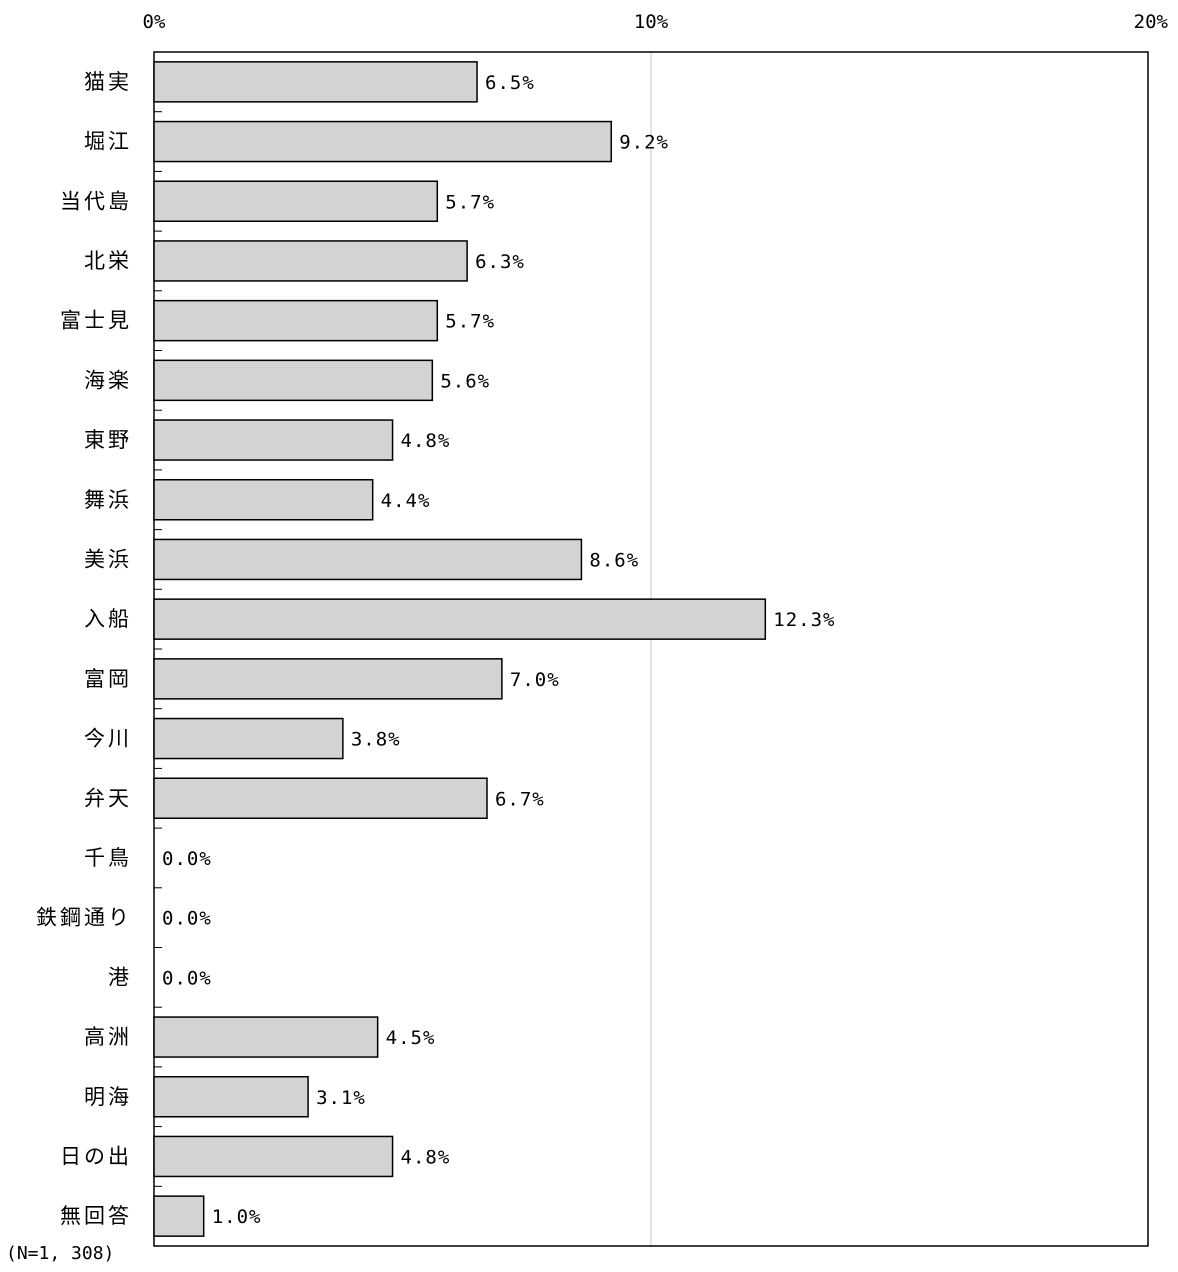 Image resolution: width=1178 pixels, height=1272 pixels. Describe the element at coordinates (296, 201) in the screenshot. I see `bar-当代島` at that location.